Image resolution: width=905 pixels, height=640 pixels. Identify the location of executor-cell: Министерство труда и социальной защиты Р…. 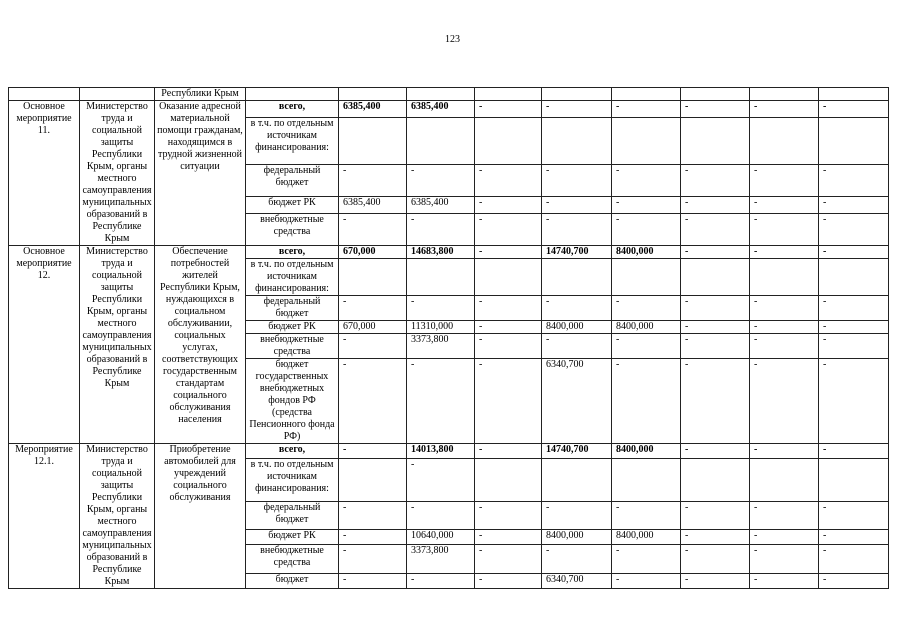
(117, 173).